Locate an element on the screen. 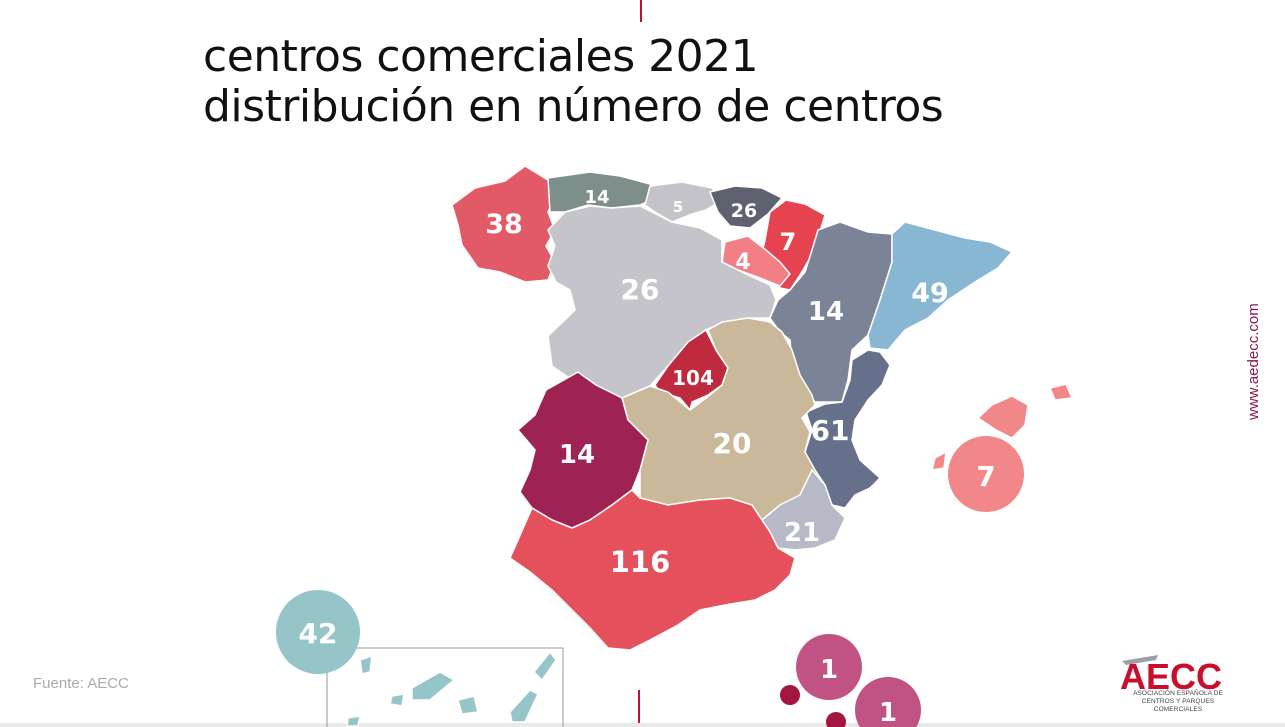 The image size is (1285, 727). bottom-rule is located at coordinates (642, 725).